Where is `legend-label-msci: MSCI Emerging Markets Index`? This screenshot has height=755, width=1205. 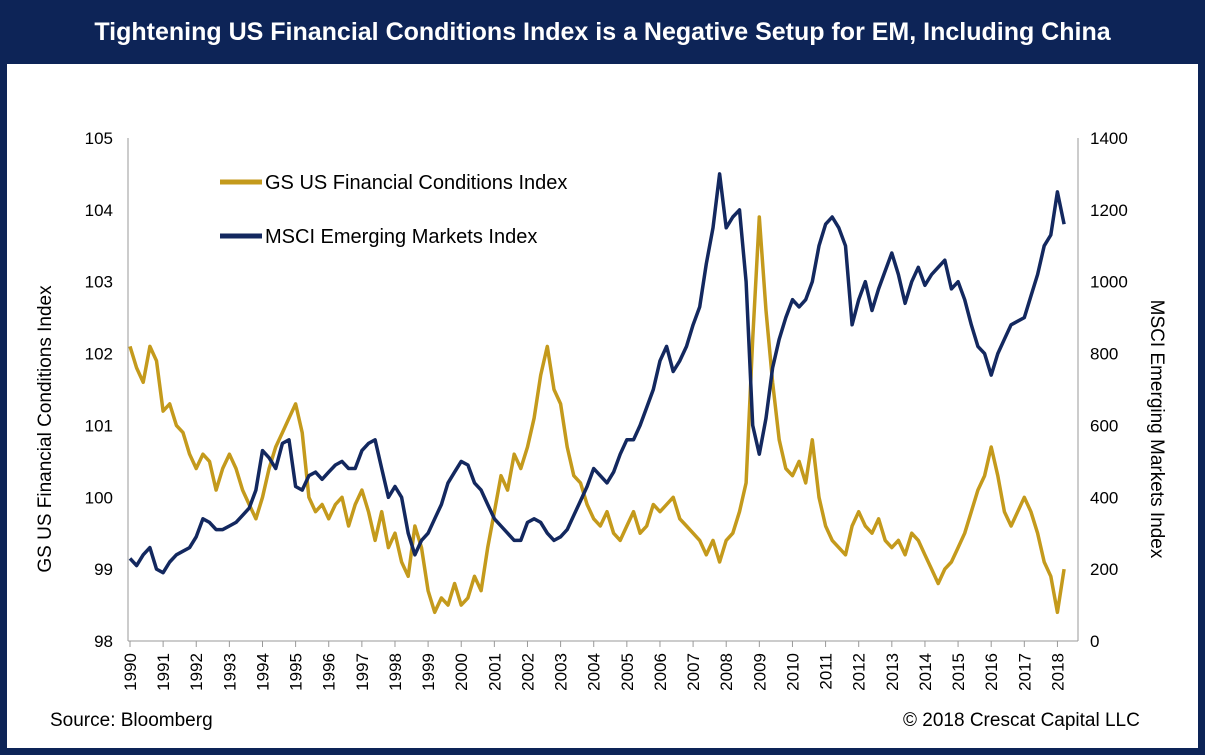 legend-label-msci: MSCI Emerging Markets Index is located at coordinates (401, 237).